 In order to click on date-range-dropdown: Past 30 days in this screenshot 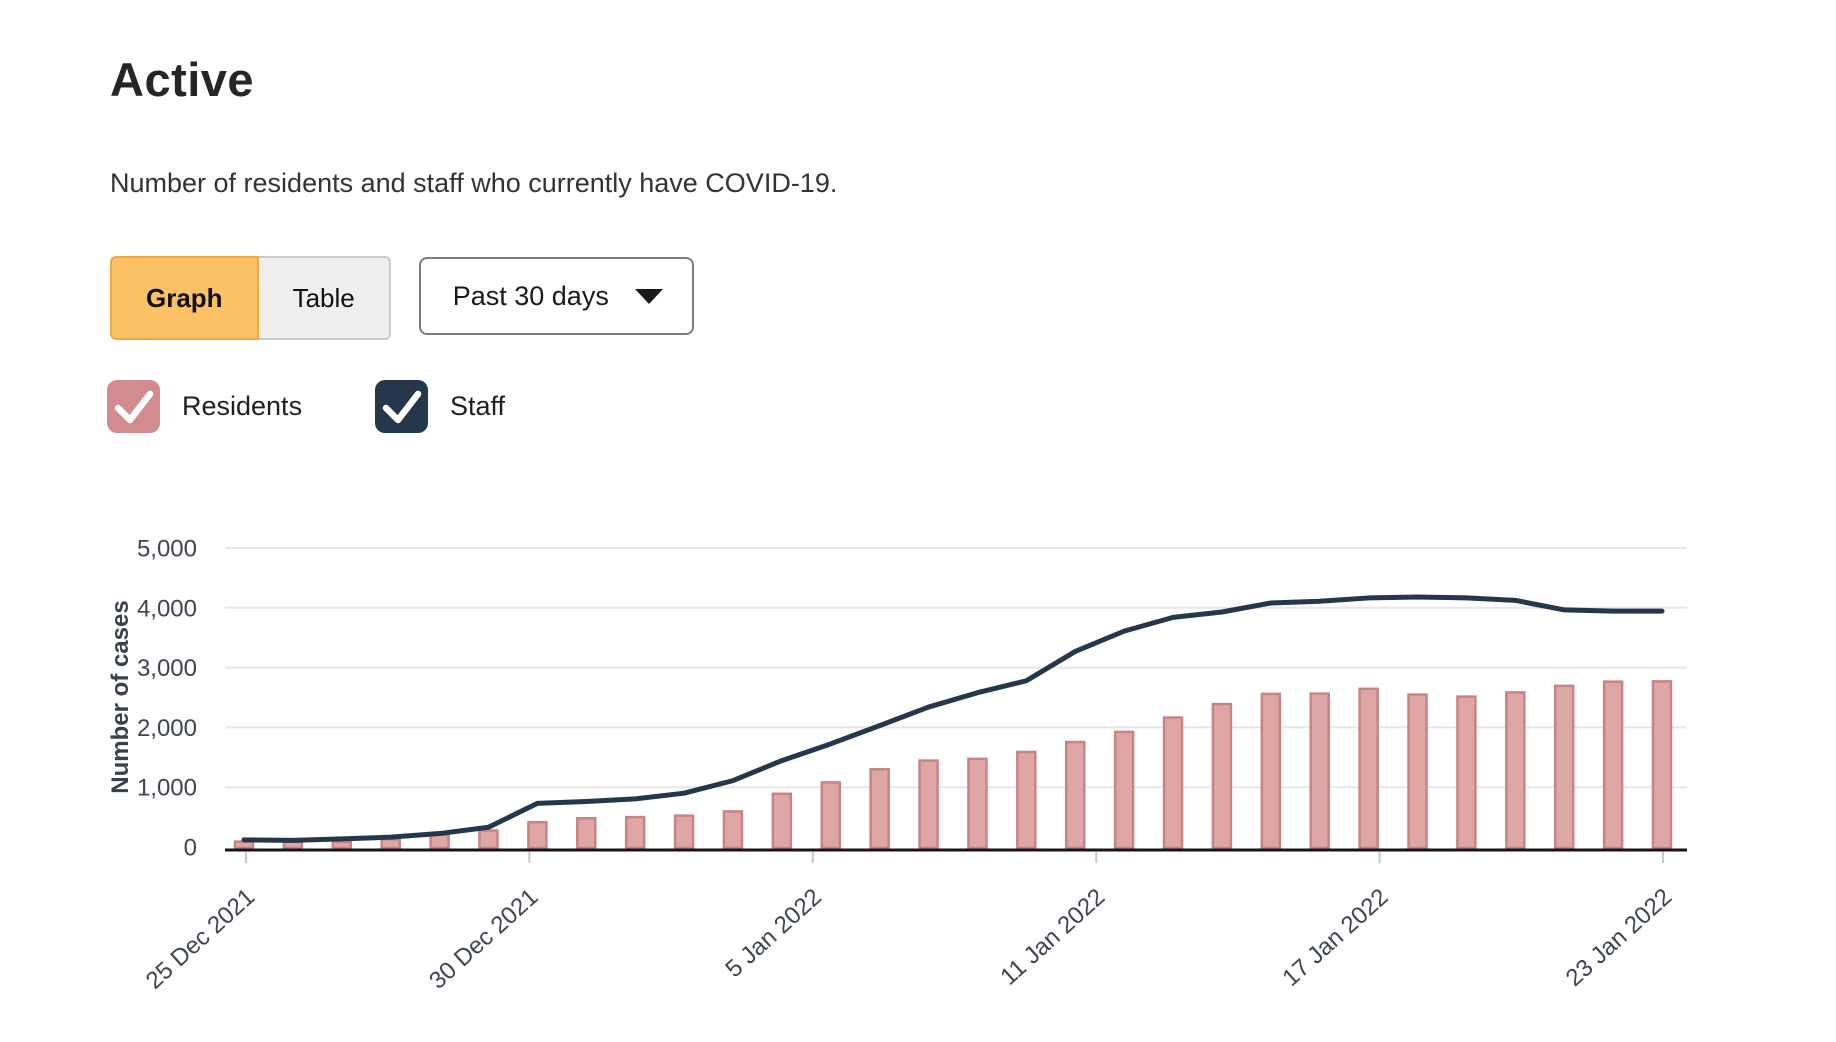, I will do `click(556, 296)`.